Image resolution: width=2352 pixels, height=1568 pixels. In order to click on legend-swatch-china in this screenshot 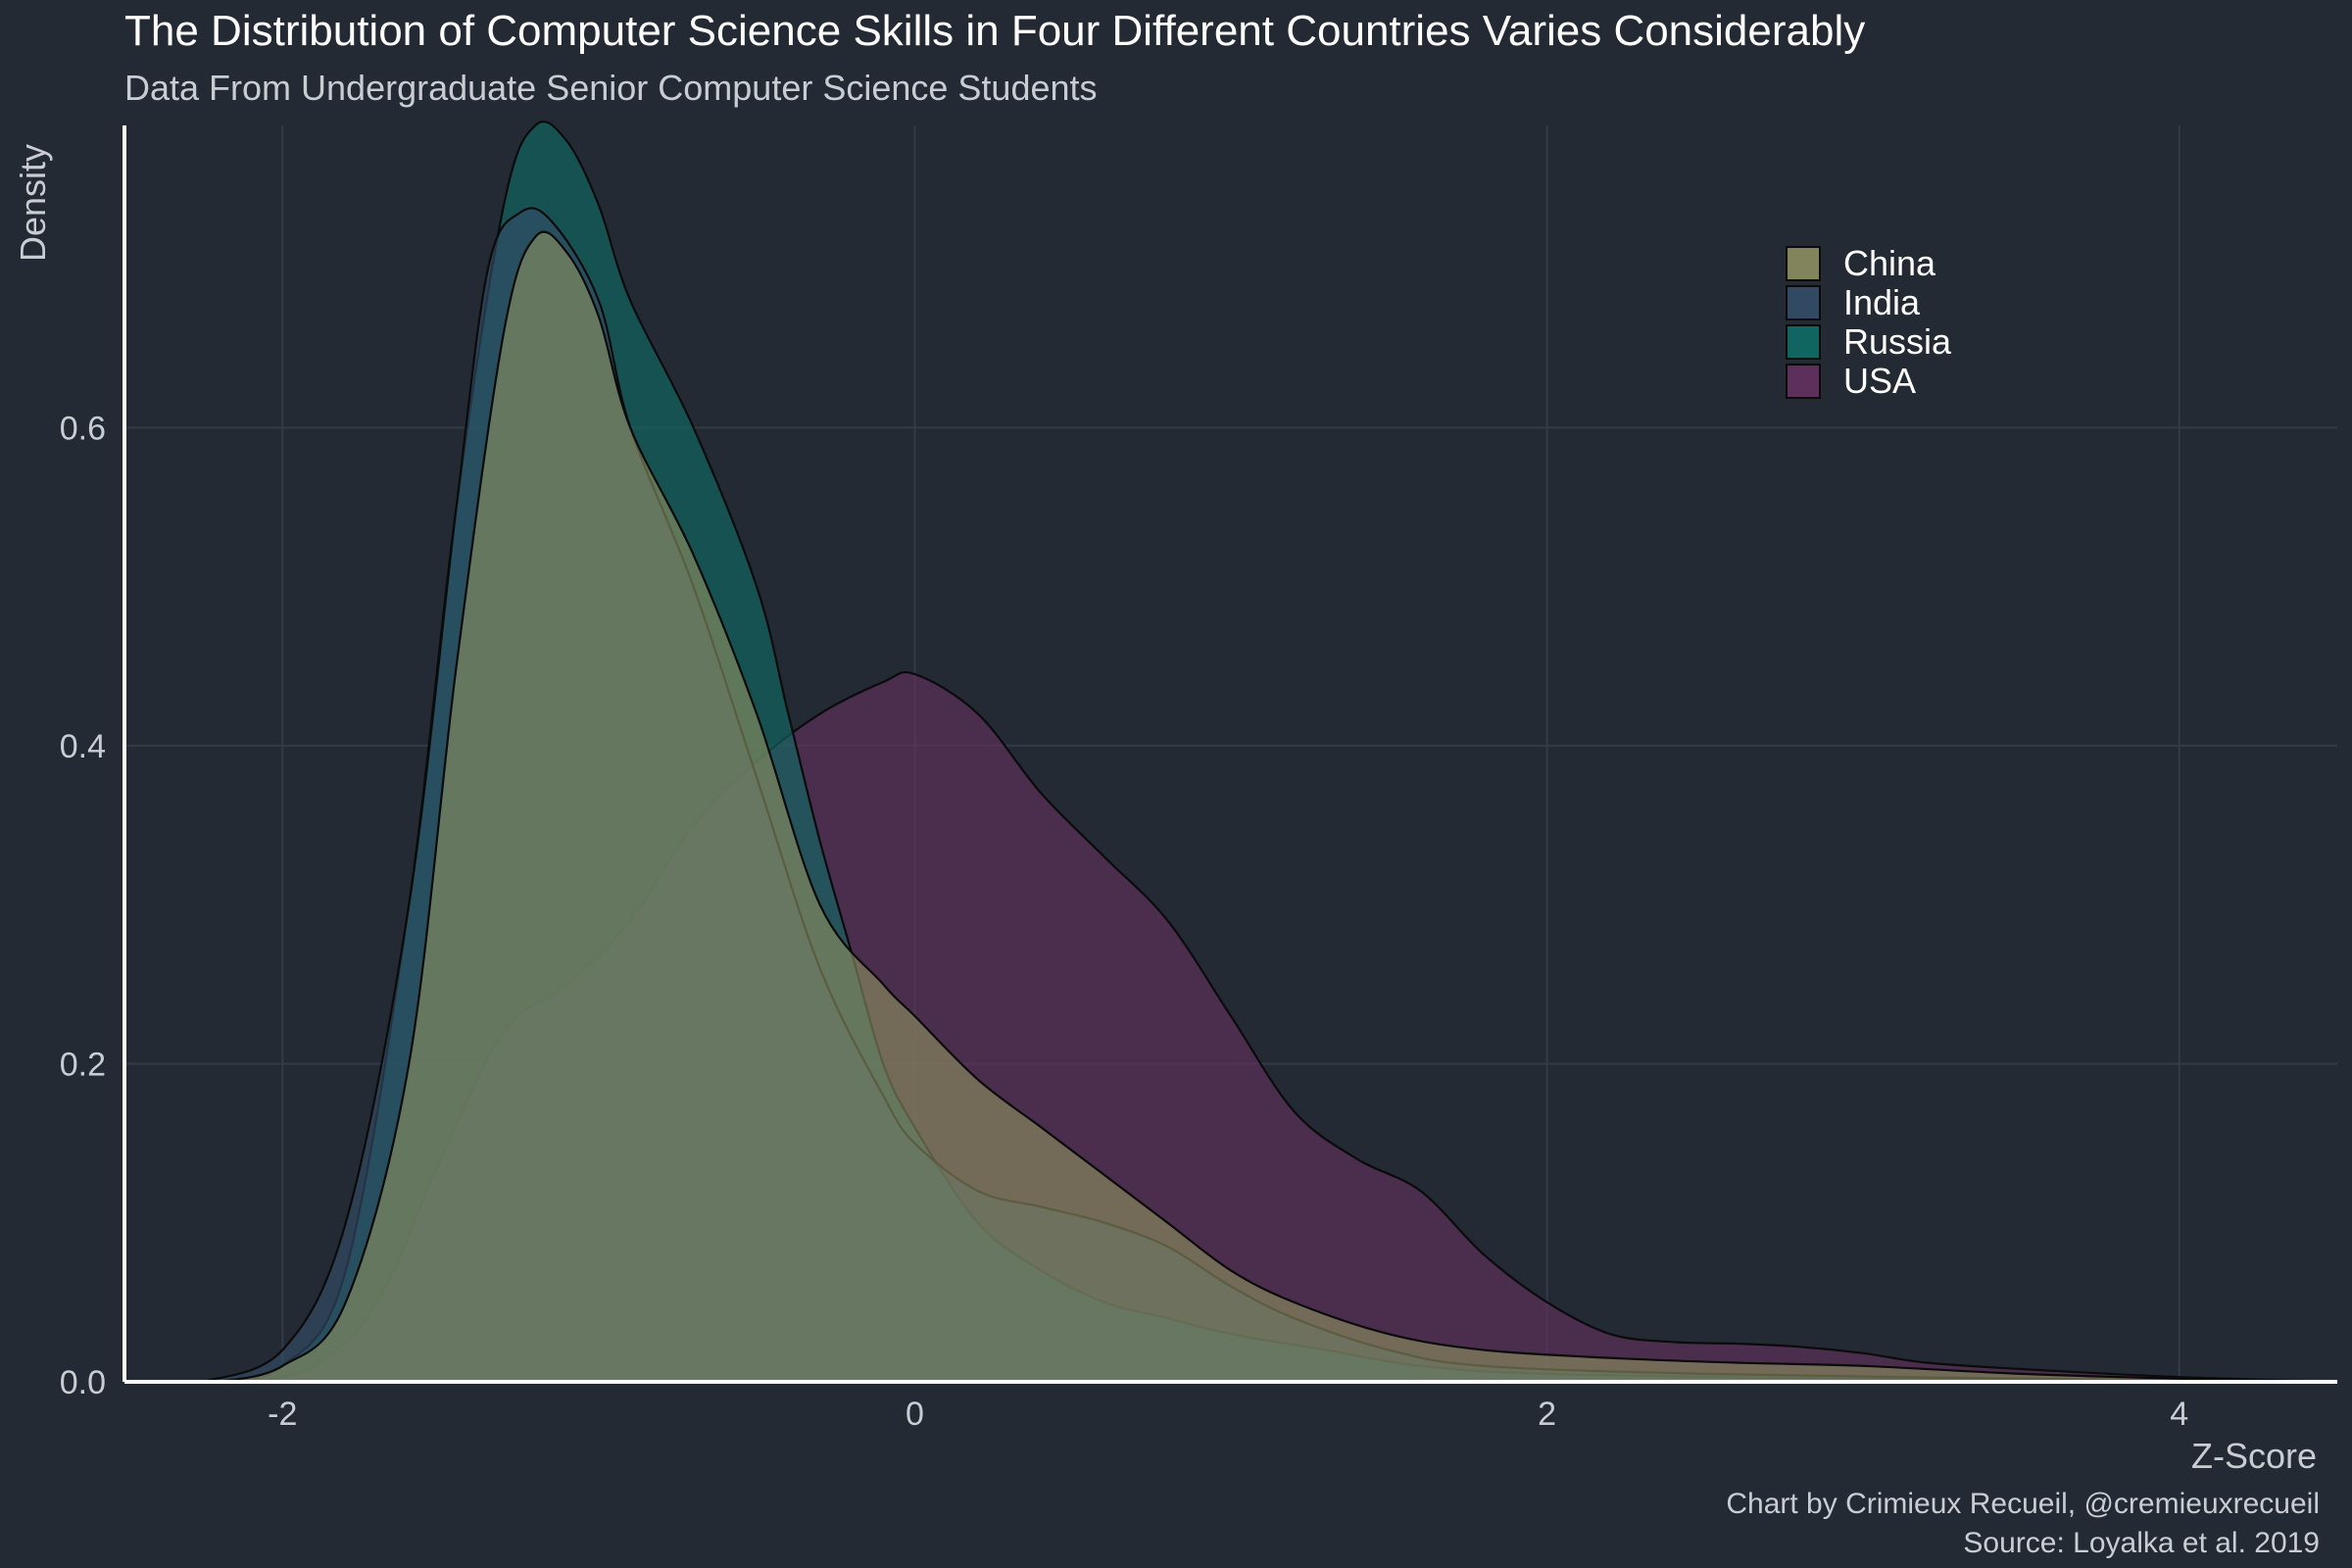, I will do `click(1803, 263)`.